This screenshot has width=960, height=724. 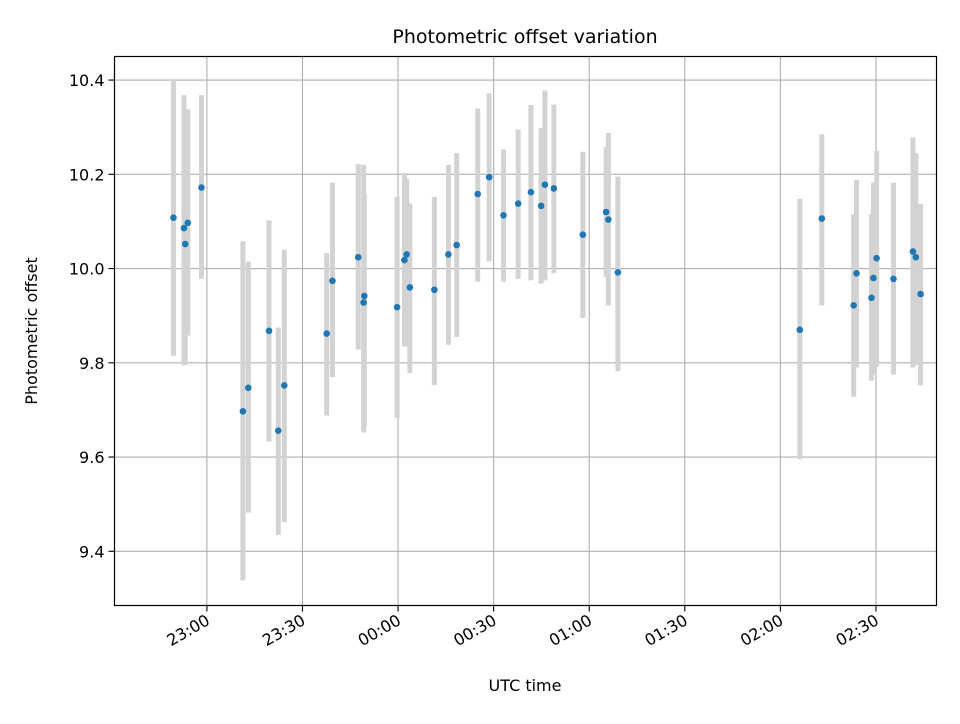 What do you see at coordinates (87, 269) in the screenshot?
I see `y-tick-label: 10.0` at bounding box center [87, 269].